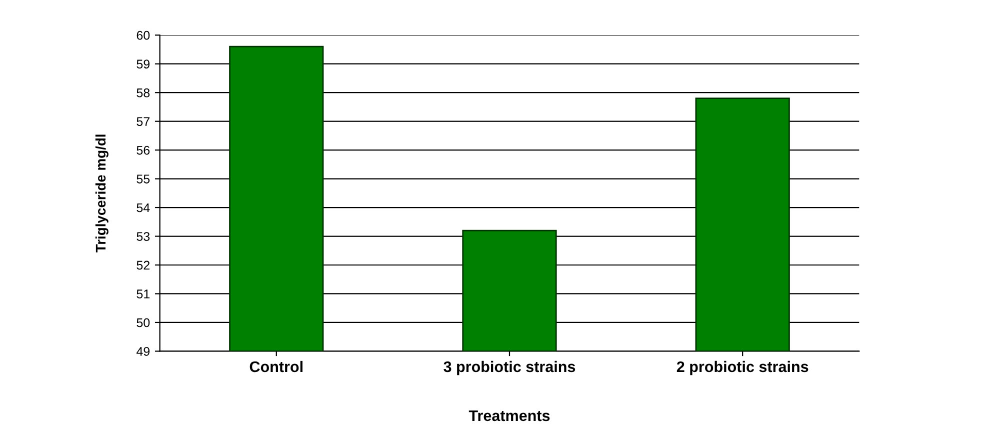 The width and height of the screenshot is (999, 439). What do you see at coordinates (510, 368) in the screenshot?
I see `x-tick-label: 3 probiotic strains` at bounding box center [510, 368].